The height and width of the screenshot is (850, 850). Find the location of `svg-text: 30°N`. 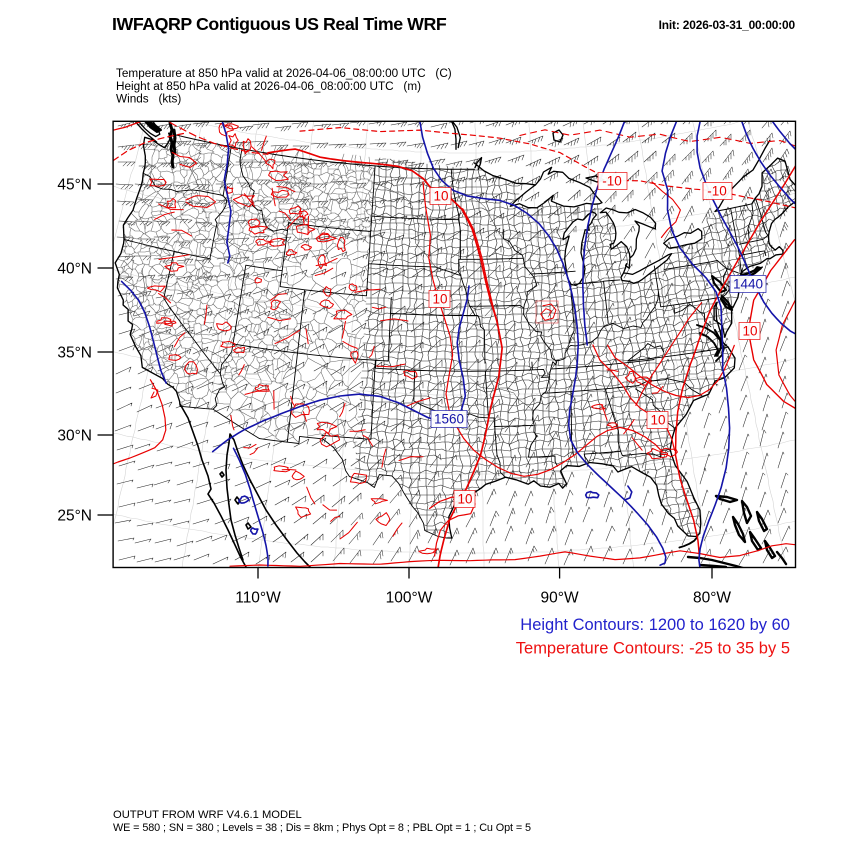

svg-text: 30°N is located at coordinates (74, 435).